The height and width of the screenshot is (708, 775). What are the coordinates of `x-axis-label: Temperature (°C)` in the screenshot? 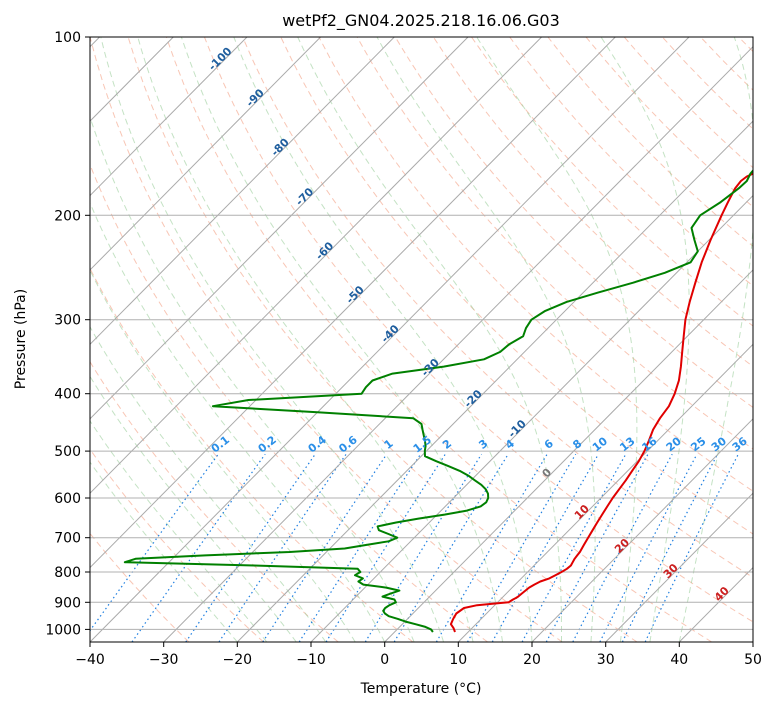 It's located at (421, 689).